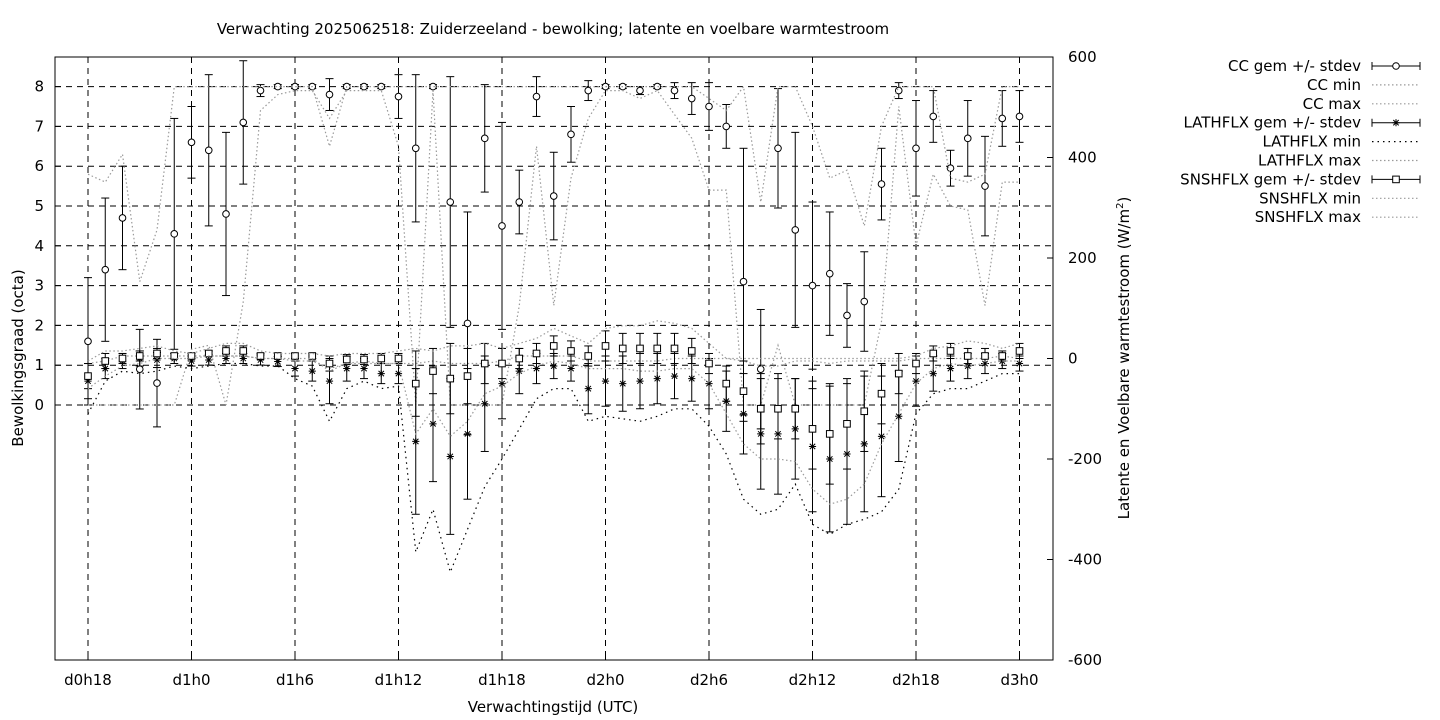 The image size is (1440, 720). Describe the element at coordinates (39, 246) in the screenshot. I see `y-tick-label: 4` at that location.